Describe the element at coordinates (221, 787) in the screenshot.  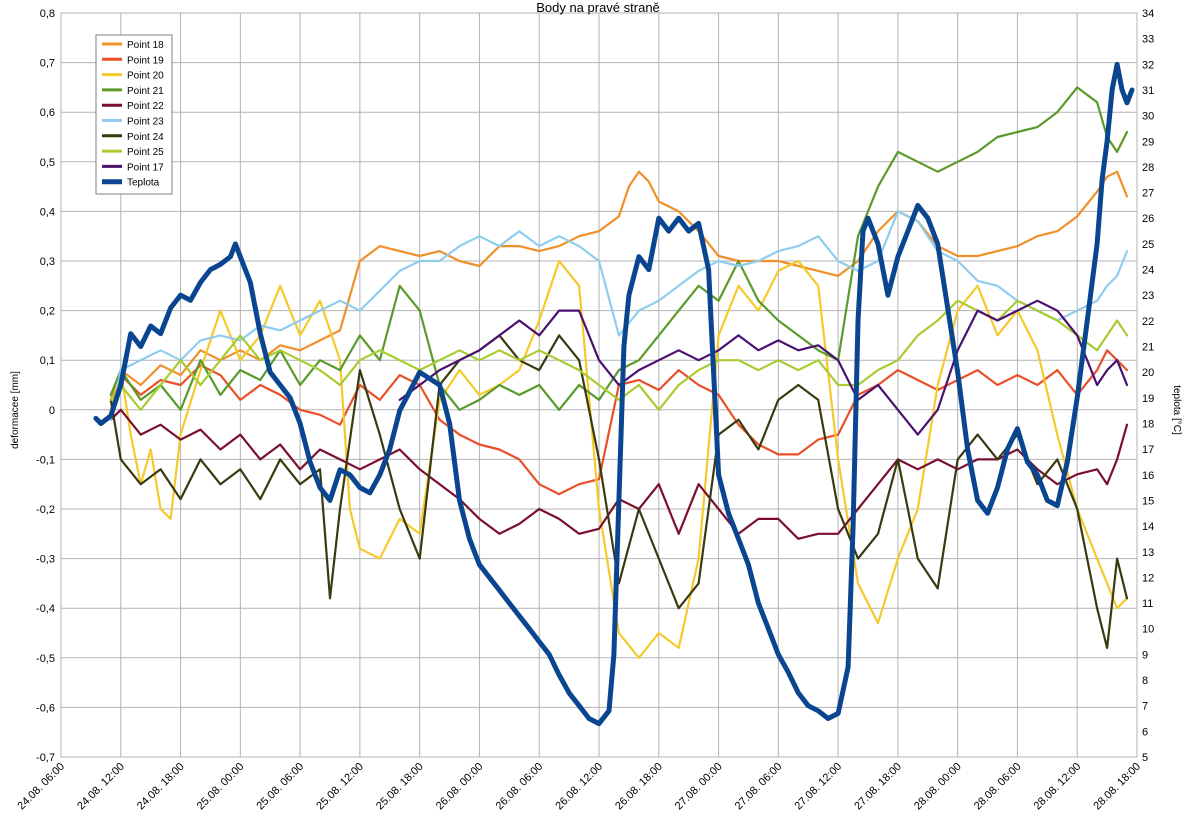
I see `x-tick-label: 25.08. 00:00` at that location.